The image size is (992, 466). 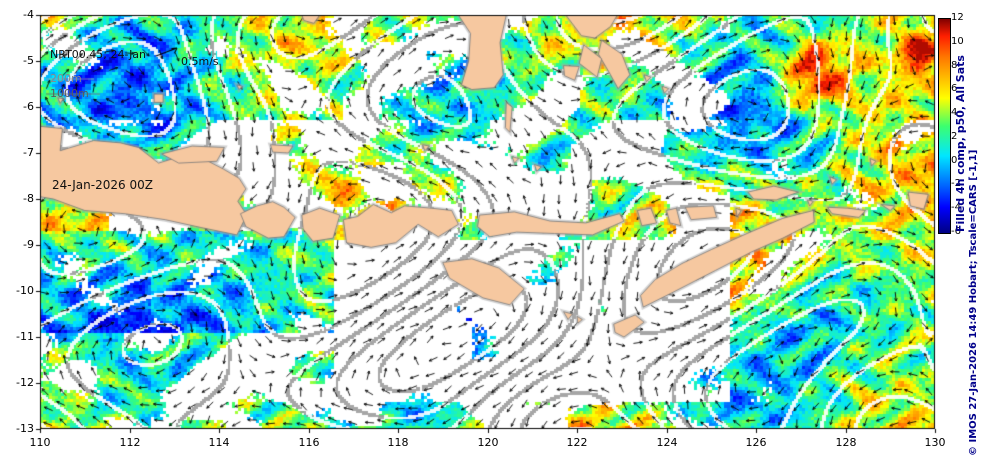 I want to click on colorbar-tick-label: 0, so click(x=954, y=160).